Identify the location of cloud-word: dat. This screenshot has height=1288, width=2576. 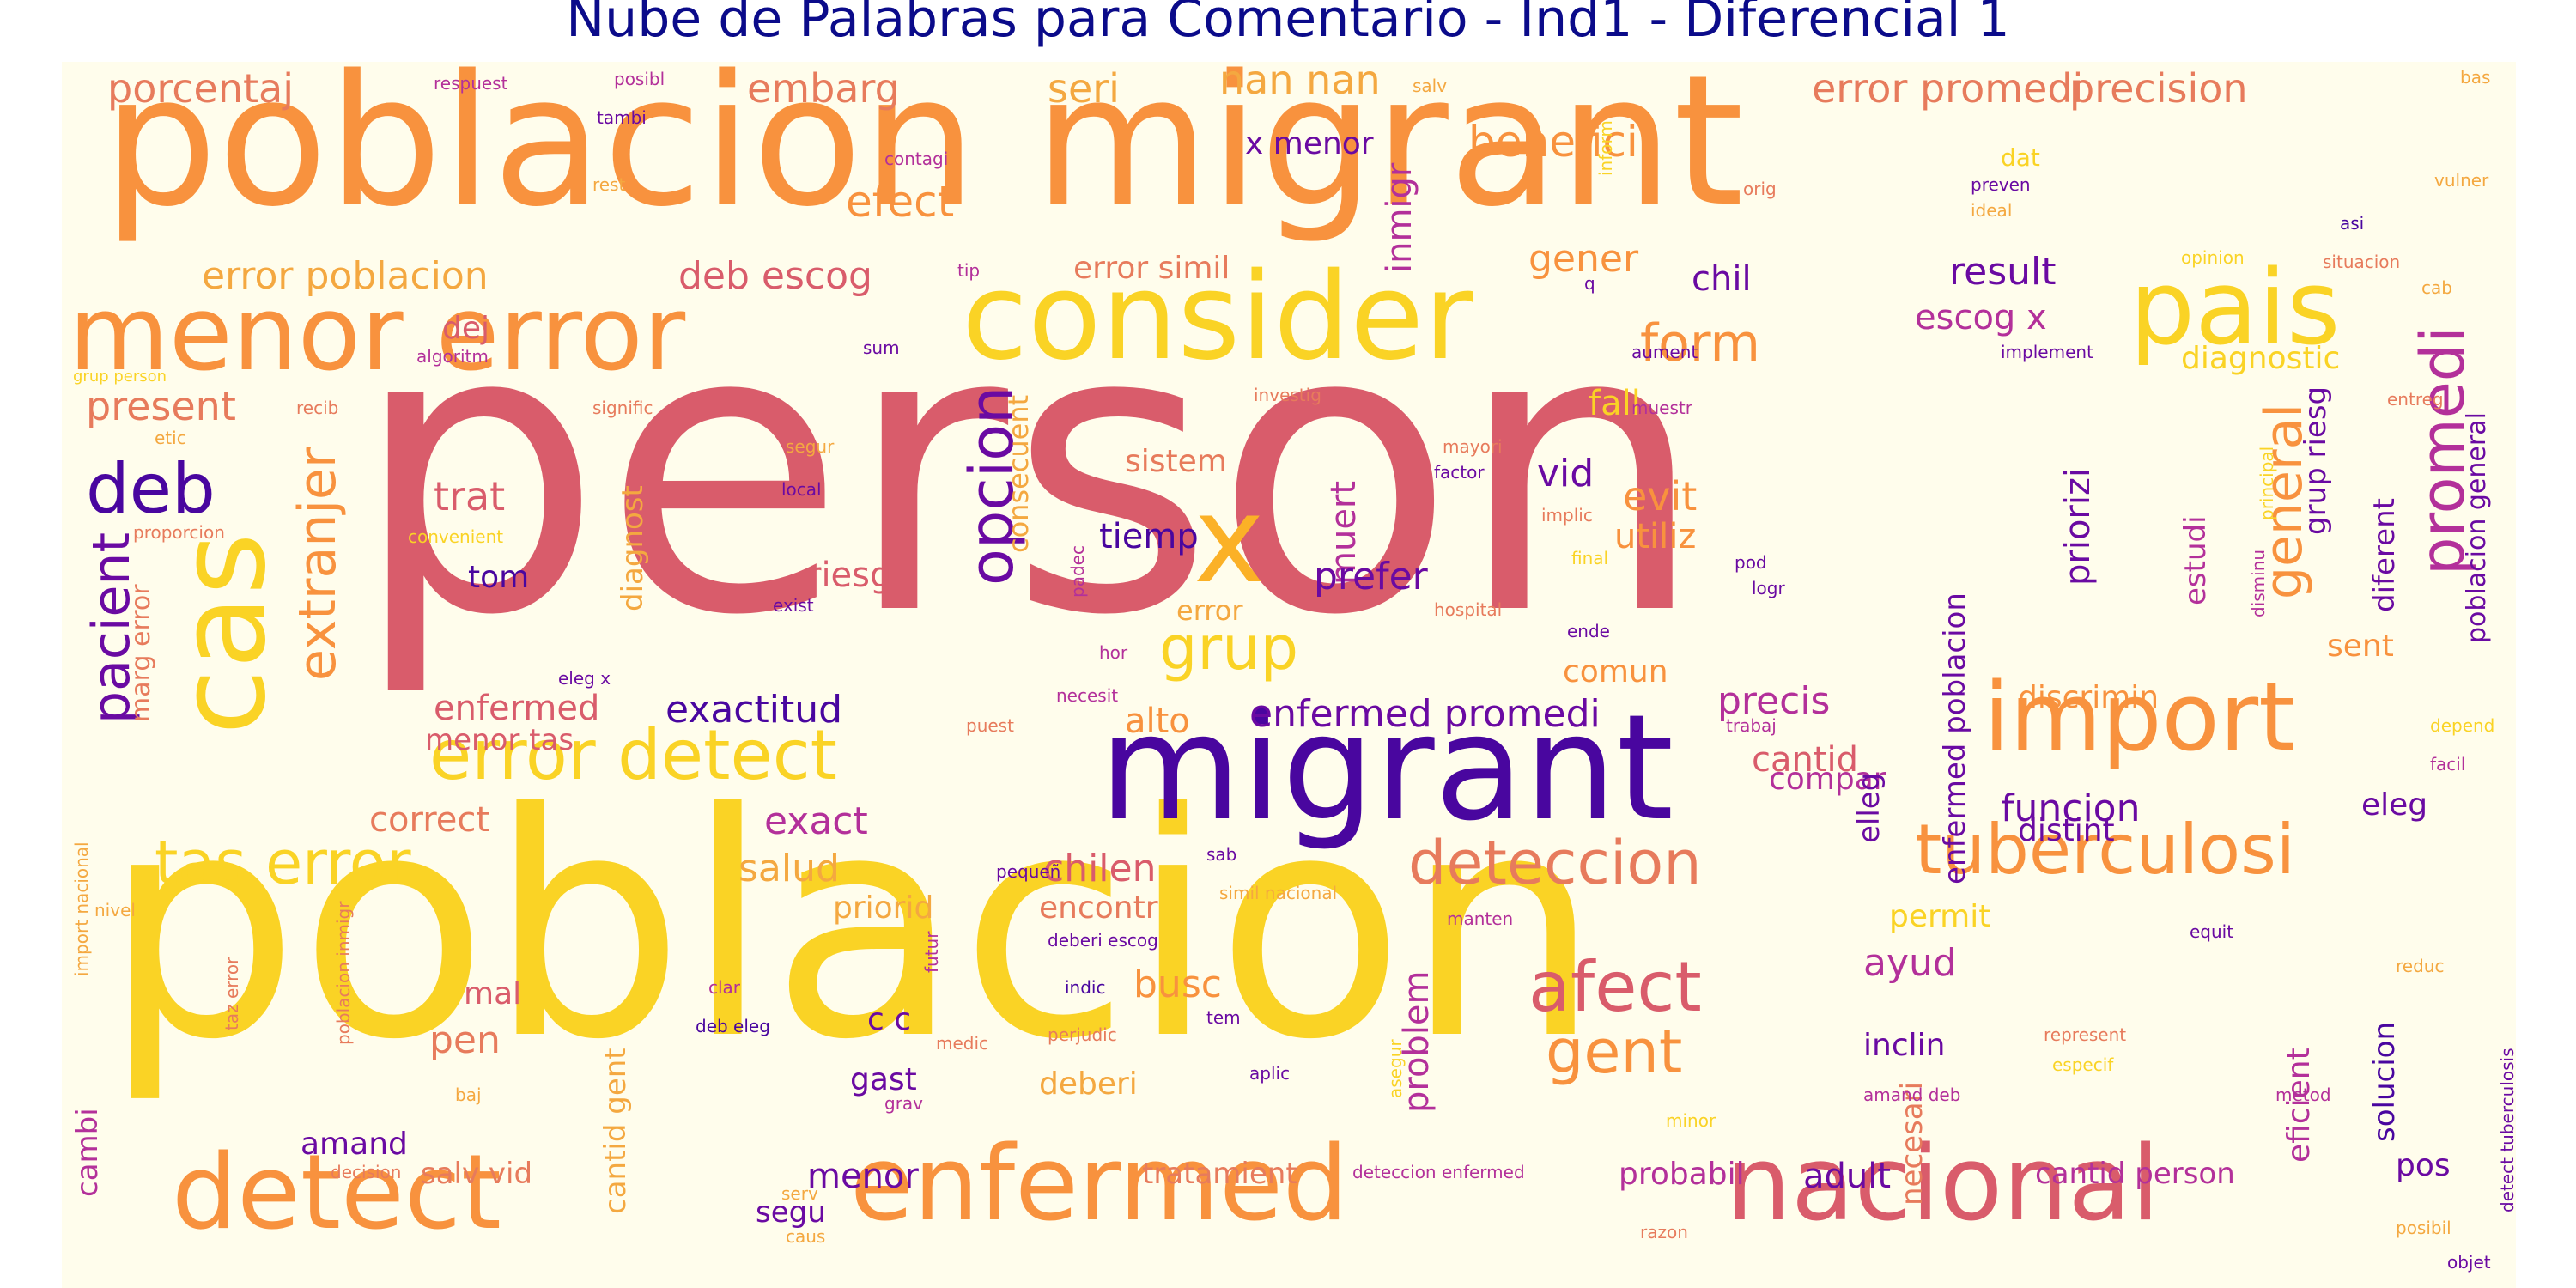
(2020, 158).